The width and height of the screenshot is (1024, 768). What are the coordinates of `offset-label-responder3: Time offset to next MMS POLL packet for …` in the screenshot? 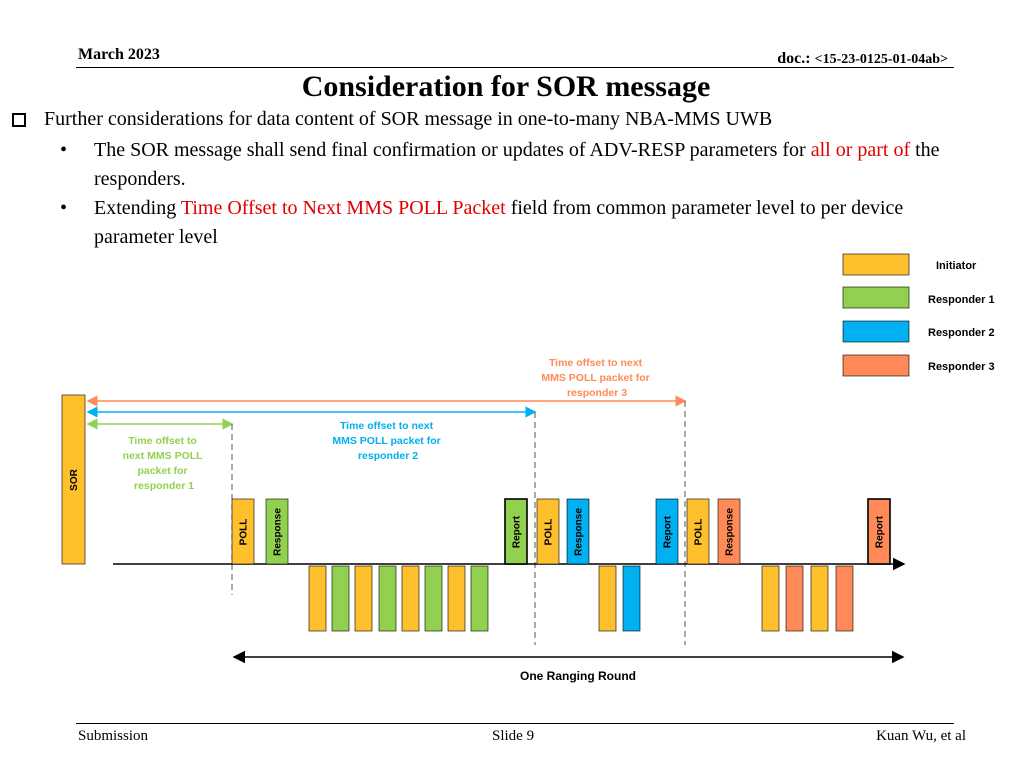 It's located at (596, 378).